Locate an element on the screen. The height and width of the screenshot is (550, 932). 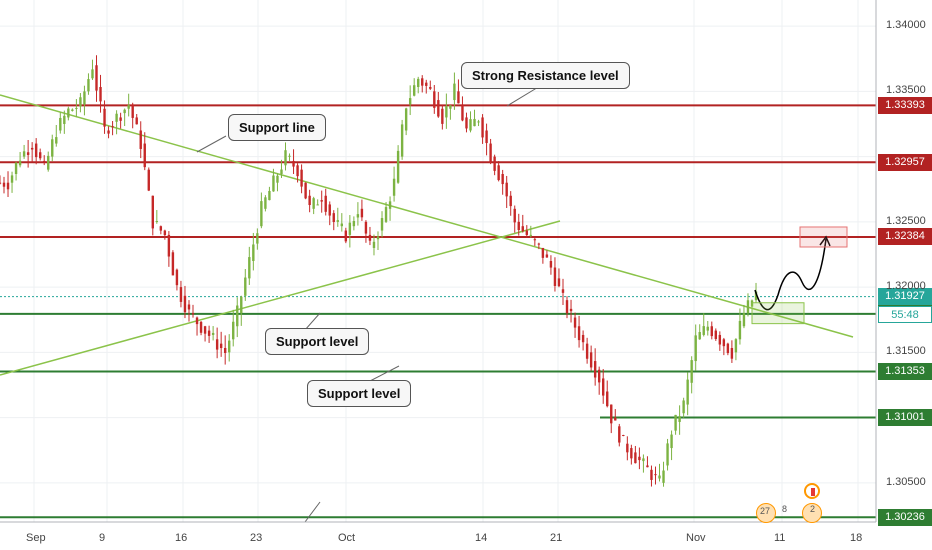
entry-box is located at coordinates (778, 313).